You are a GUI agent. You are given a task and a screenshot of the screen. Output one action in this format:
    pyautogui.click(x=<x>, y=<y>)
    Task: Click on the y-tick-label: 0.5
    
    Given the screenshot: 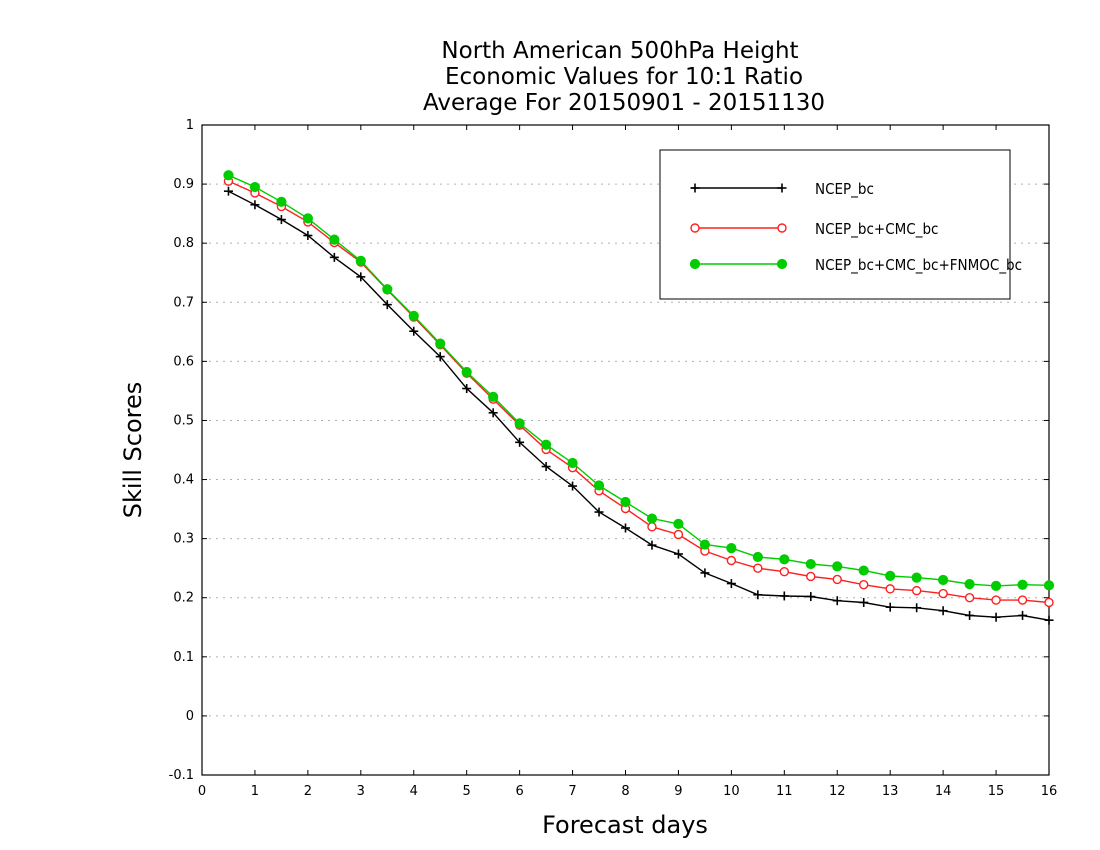 What is the action you would take?
    pyautogui.click(x=183, y=420)
    